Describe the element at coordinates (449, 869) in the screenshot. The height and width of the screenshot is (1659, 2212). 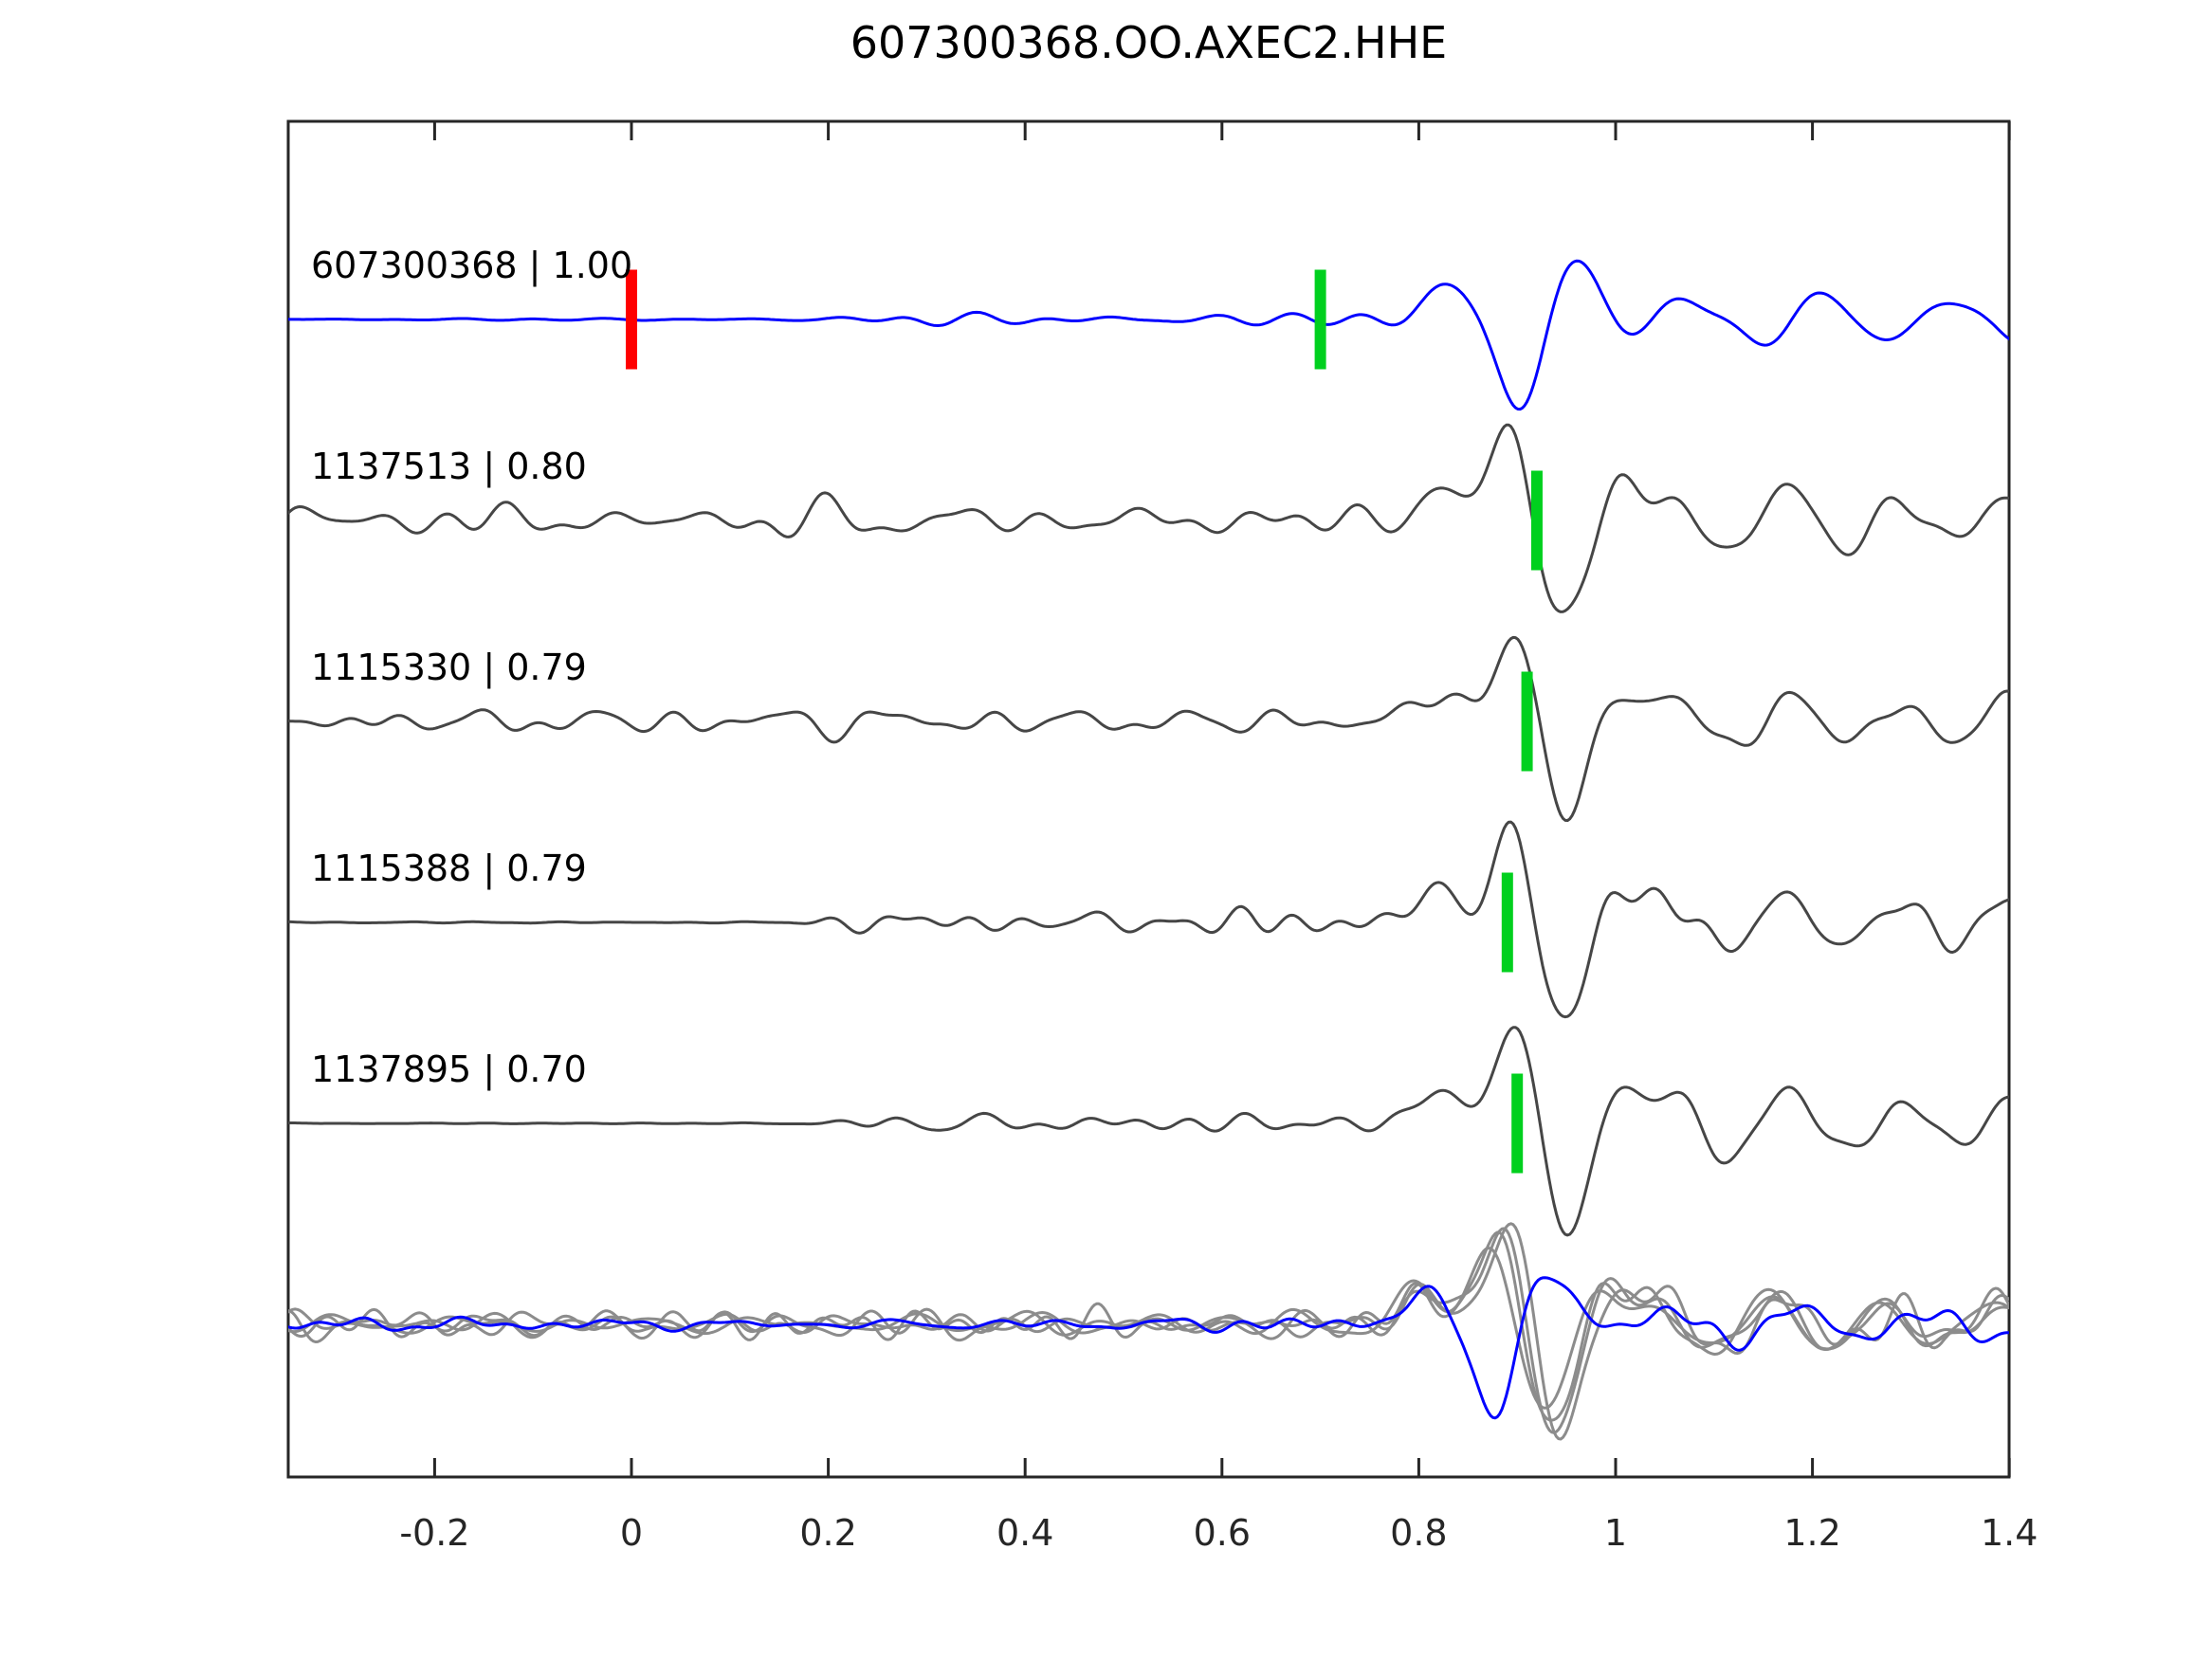
I see `trace-label-1115388: 1115388 | 0.79` at that location.